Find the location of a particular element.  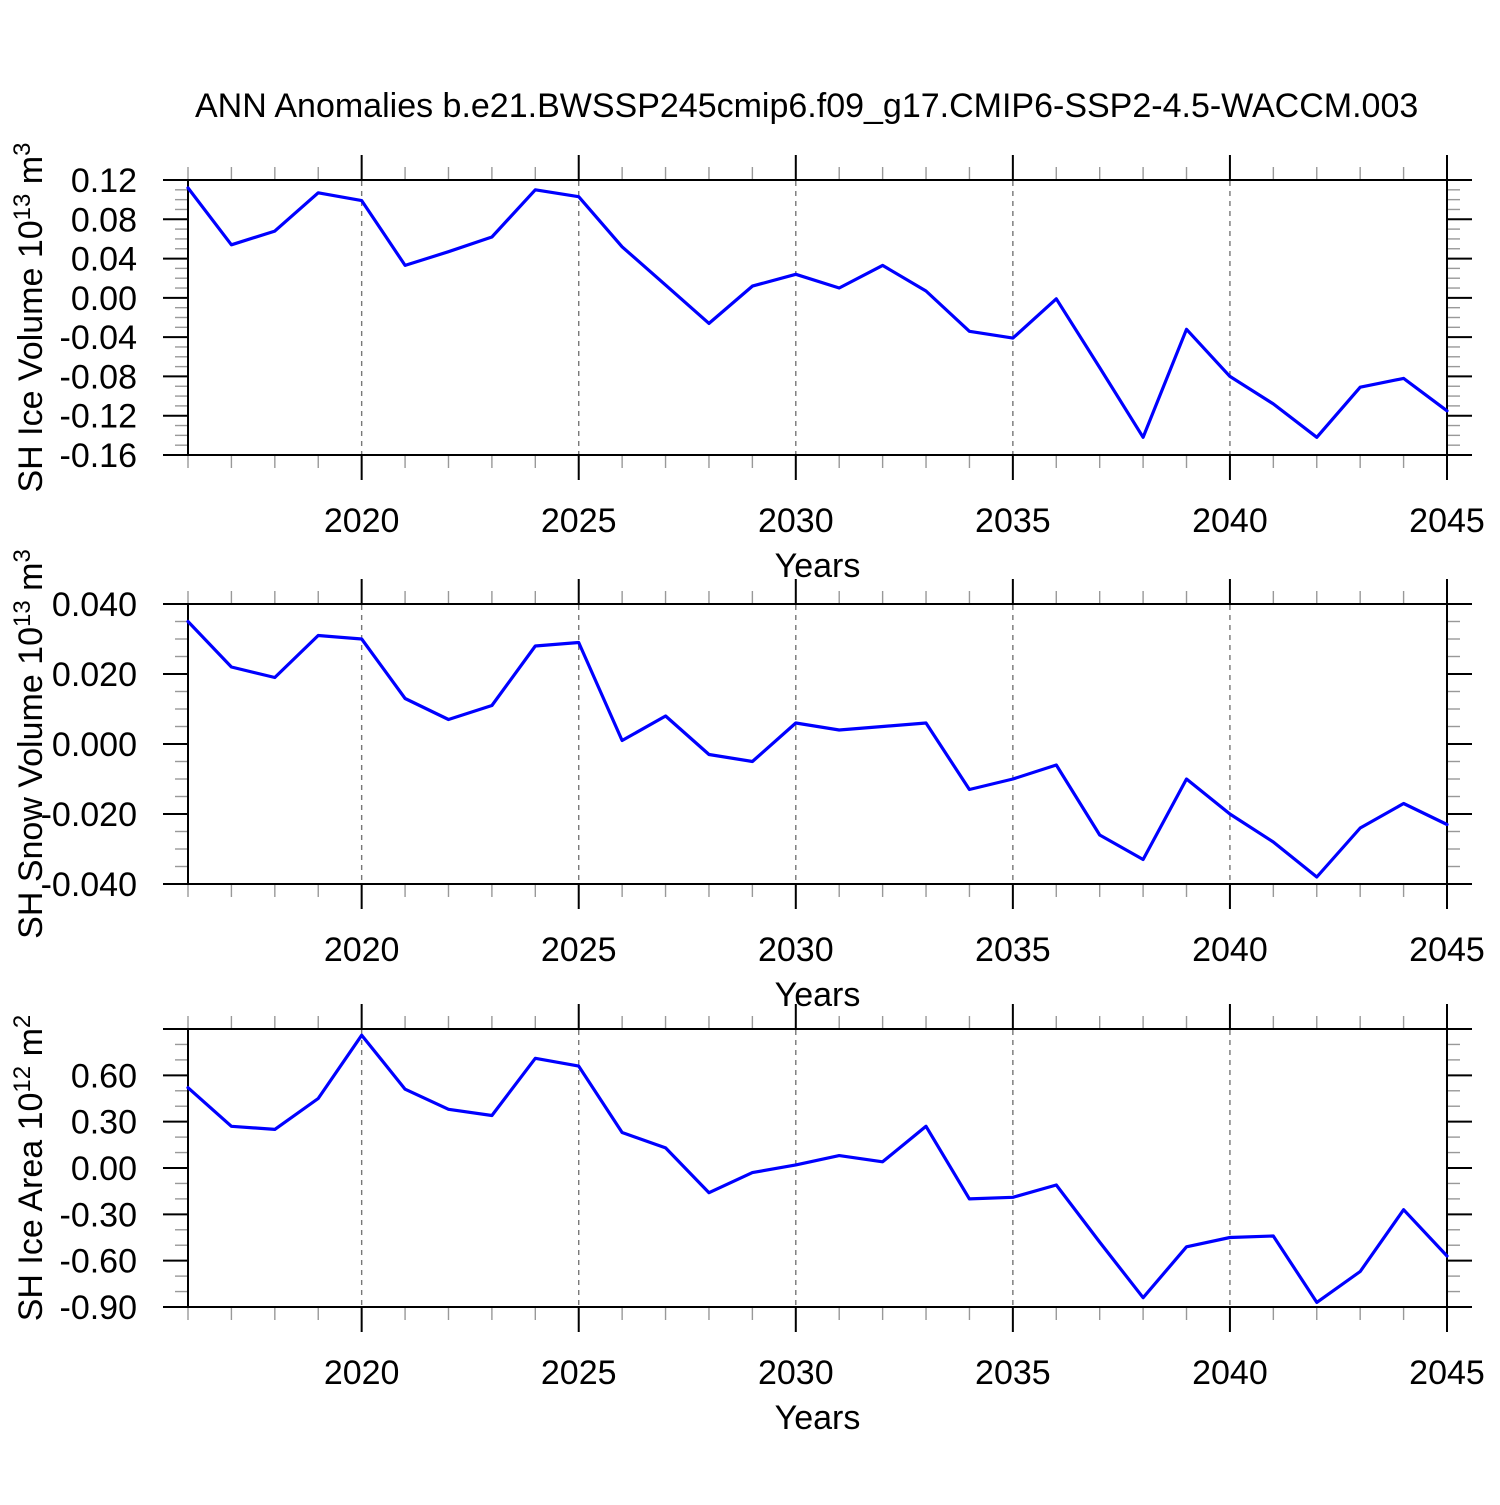

y-axis-title: SH Snow Volume 1013 m3 is located at coordinates (29, 744).